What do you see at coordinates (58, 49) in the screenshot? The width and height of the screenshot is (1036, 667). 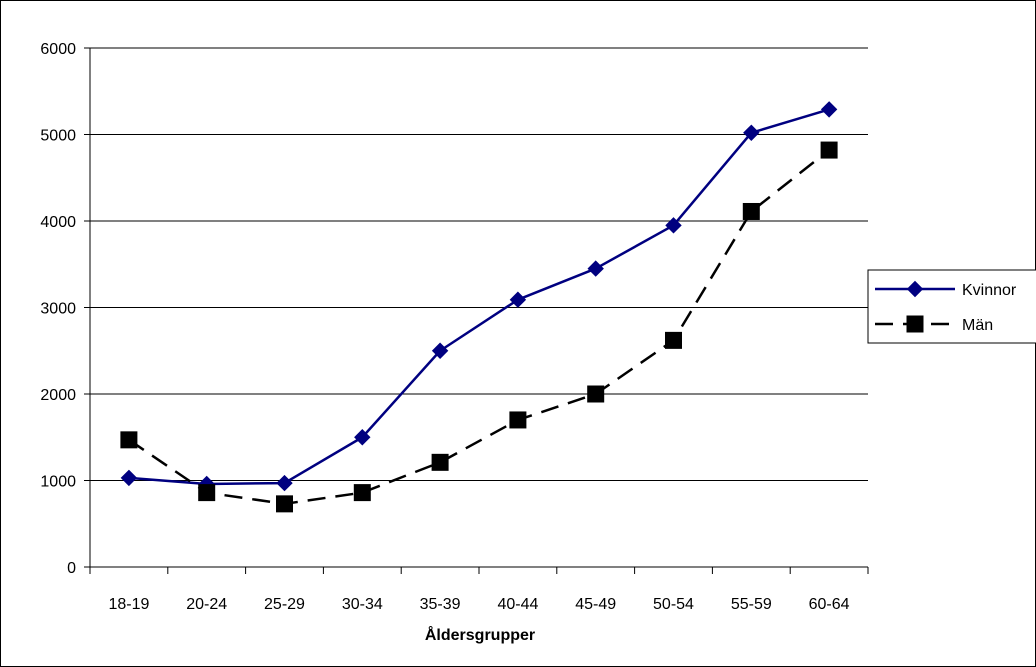 I see `y-tick-label: 6000` at bounding box center [58, 49].